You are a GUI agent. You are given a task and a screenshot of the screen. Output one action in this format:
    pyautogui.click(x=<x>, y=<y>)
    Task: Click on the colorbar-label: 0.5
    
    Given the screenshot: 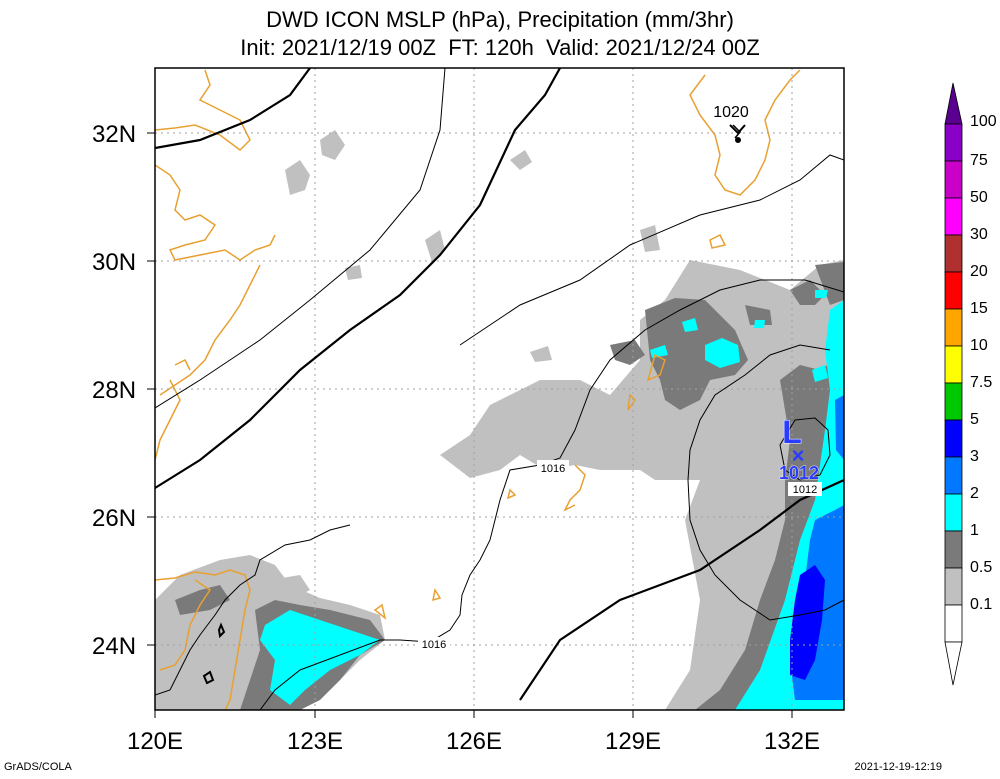 What is the action you would take?
    pyautogui.click(x=981, y=567)
    